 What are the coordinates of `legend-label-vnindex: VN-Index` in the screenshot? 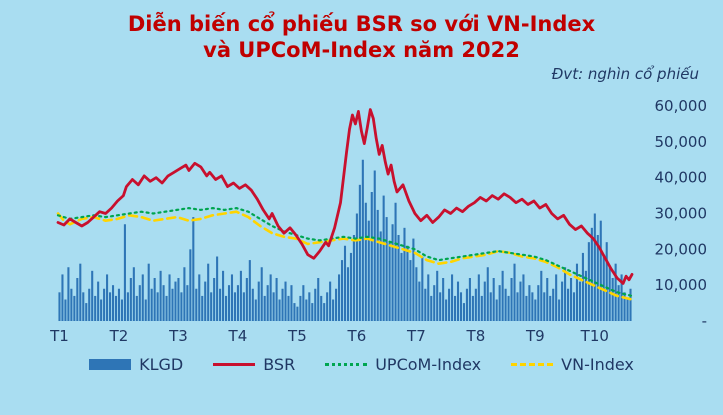 It's located at (597, 365).